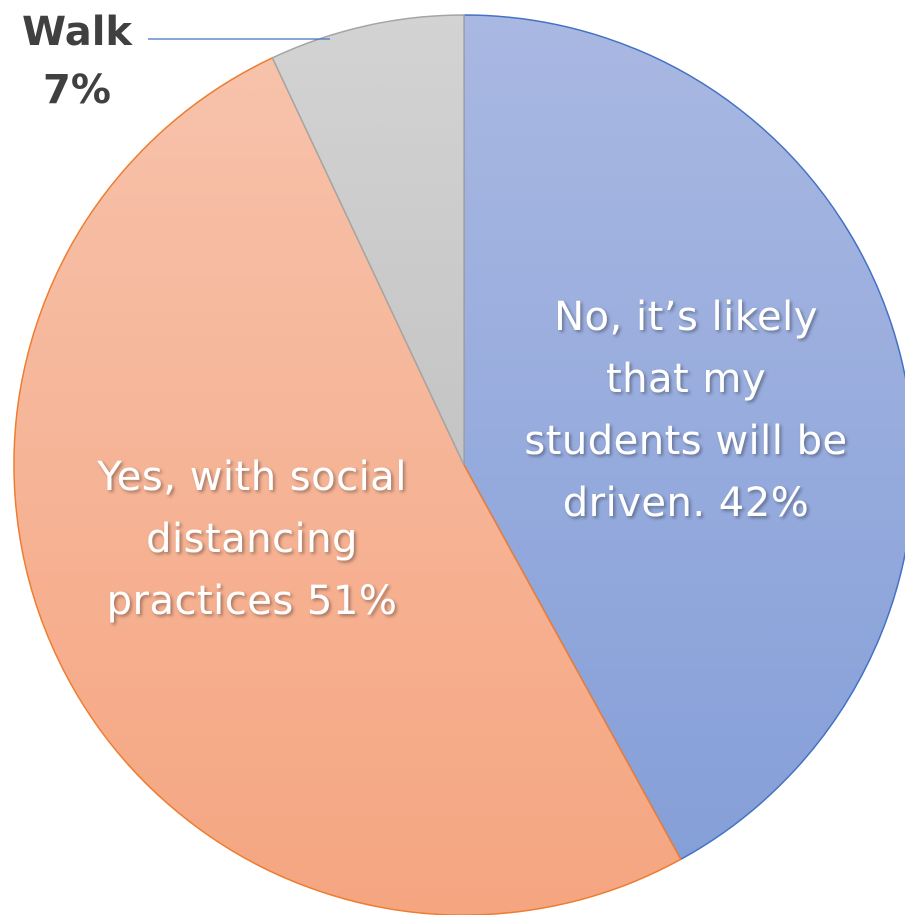  What do you see at coordinates (686, 503) in the screenshot?
I see `label-line: driven. 42%` at bounding box center [686, 503].